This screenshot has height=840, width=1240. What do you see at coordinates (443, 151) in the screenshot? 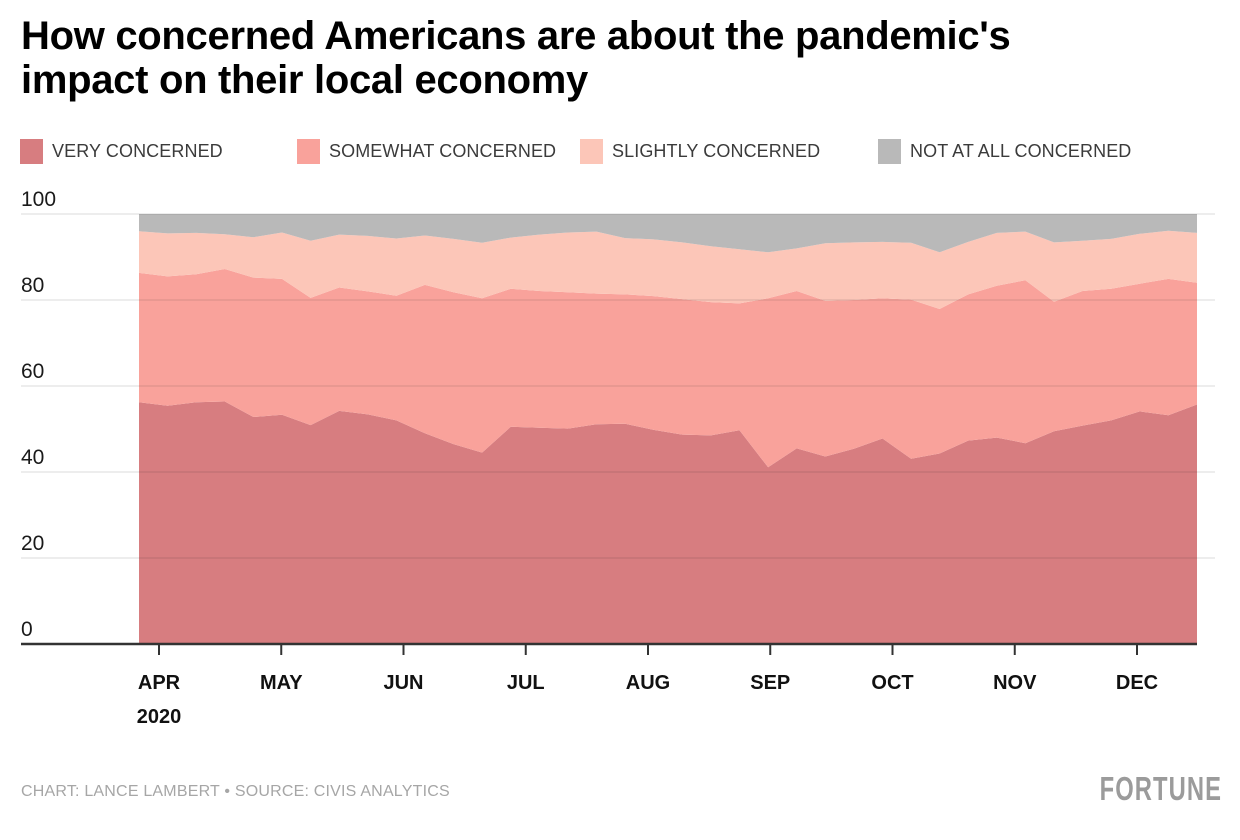
I see `legend-label-somewhat: SOMEWHAT CONCERNED` at bounding box center [443, 151].